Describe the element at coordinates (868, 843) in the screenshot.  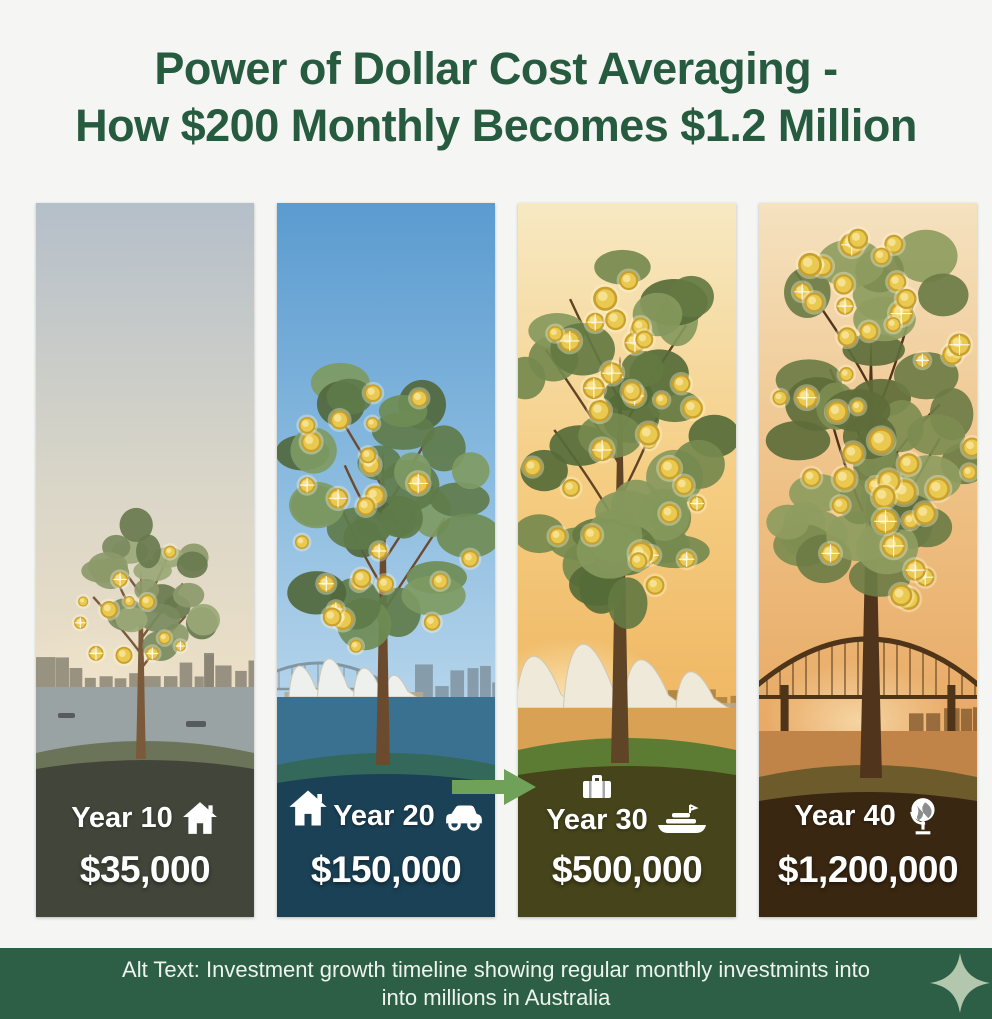
I see `panel-label: Year 40 $1,200,000` at that location.